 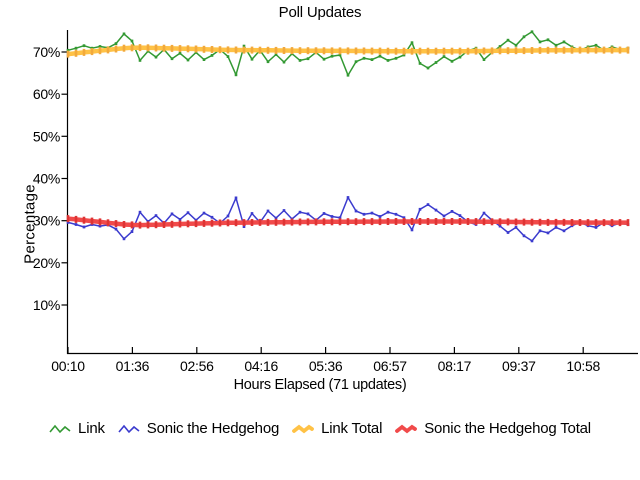 I want to click on legend-item-sonic-the-hedgehog: Sonic the Hedgehog, so click(x=198, y=428).